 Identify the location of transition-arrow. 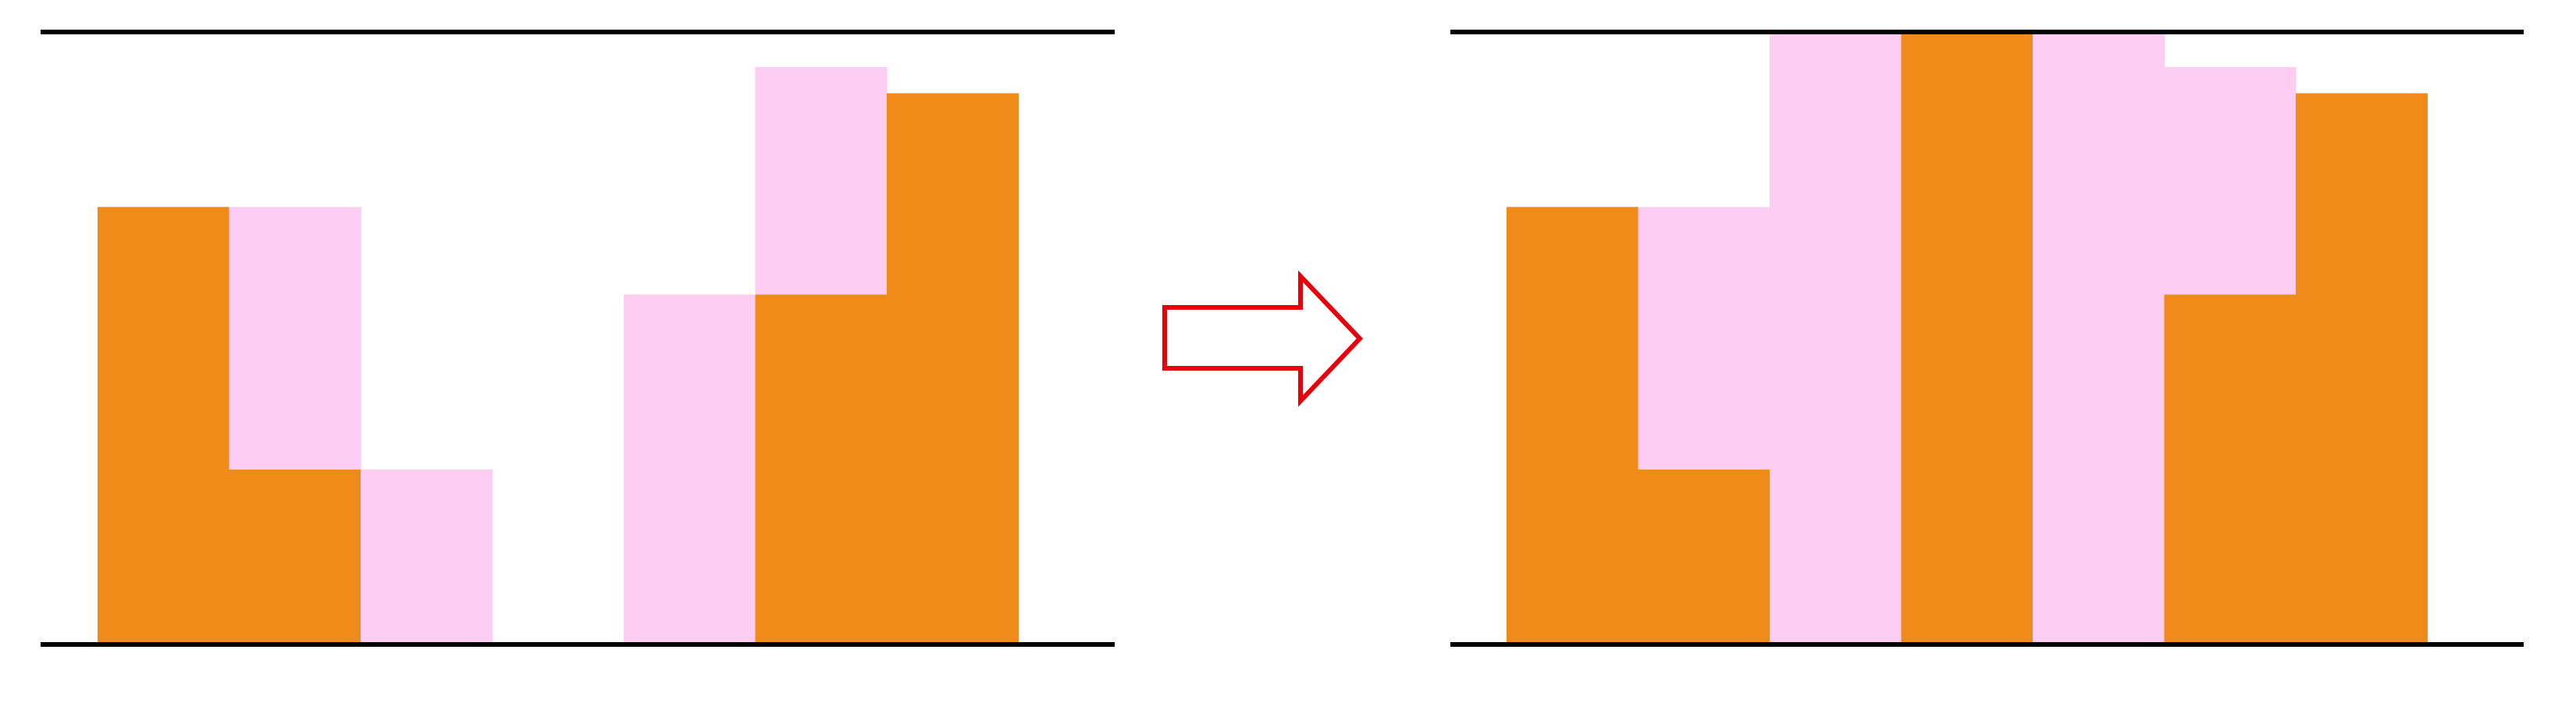
(1263, 339).